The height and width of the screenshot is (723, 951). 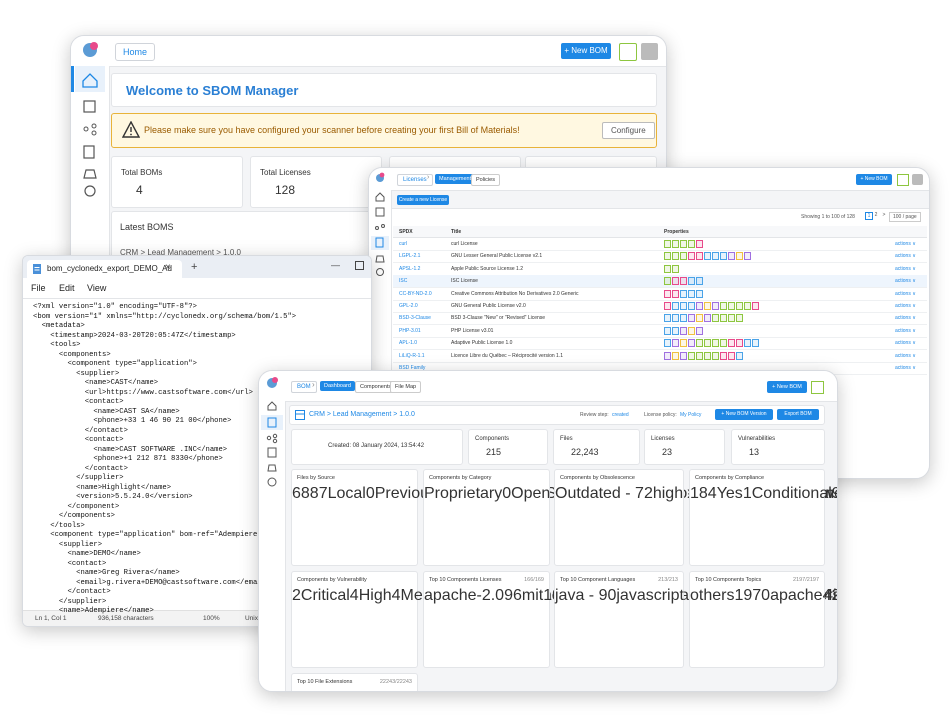 What do you see at coordinates (332, 580) in the screenshot?
I see `chart-title: Components by Vulnerability` at bounding box center [332, 580].